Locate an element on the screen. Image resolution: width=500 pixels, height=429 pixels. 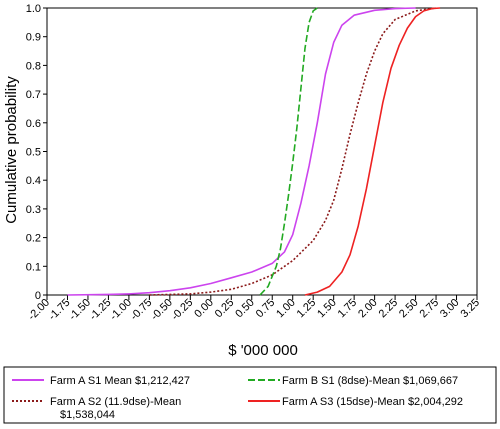
y-tick-label: 0.6 is located at coordinates (33, 124).